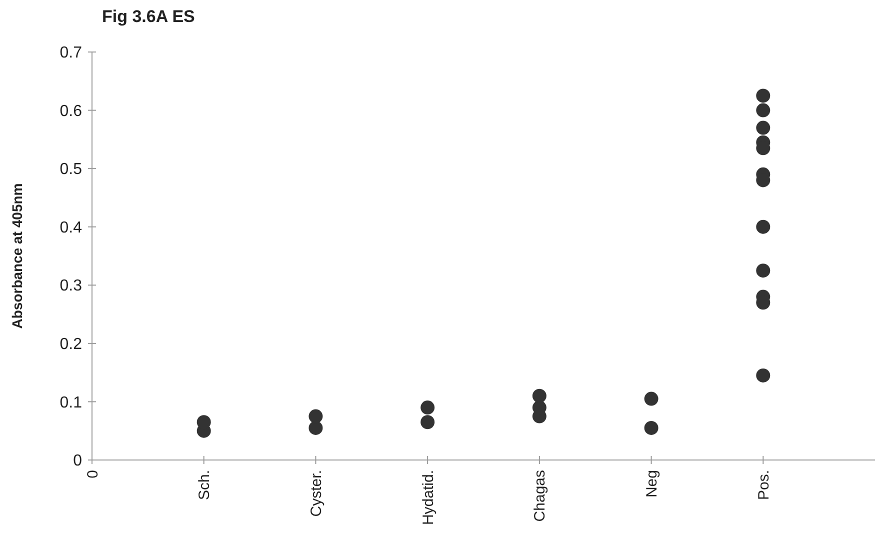  What do you see at coordinates (71, 169) in the screenshot?
I see `y-tick-label: 0.5` at bounding box center [71, 169].